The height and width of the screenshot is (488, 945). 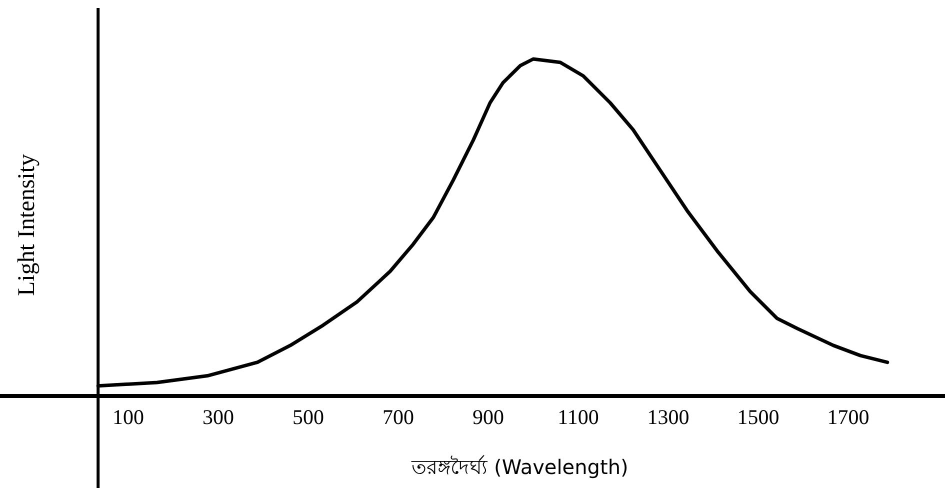 What do you see at coordinates (519, 467) in the screenshot?
I see `x-axis-title: তরঙ্গদৈর্ঘ্য (Wavelength)` at bounding box center [519, 467].